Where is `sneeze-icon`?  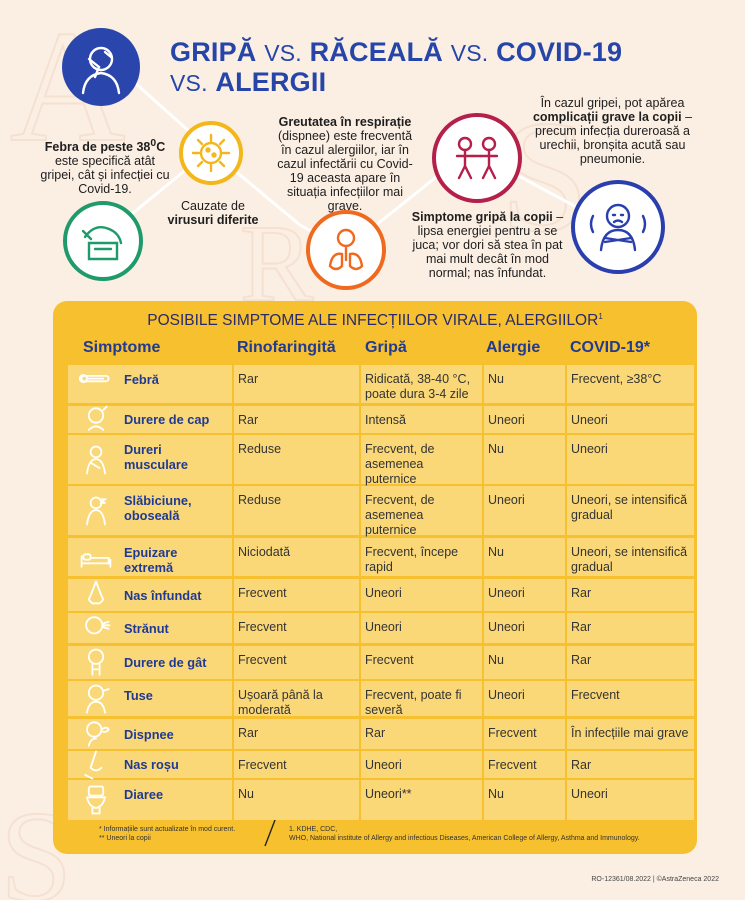
sneeze-icon is located at coordinates (98, 625).